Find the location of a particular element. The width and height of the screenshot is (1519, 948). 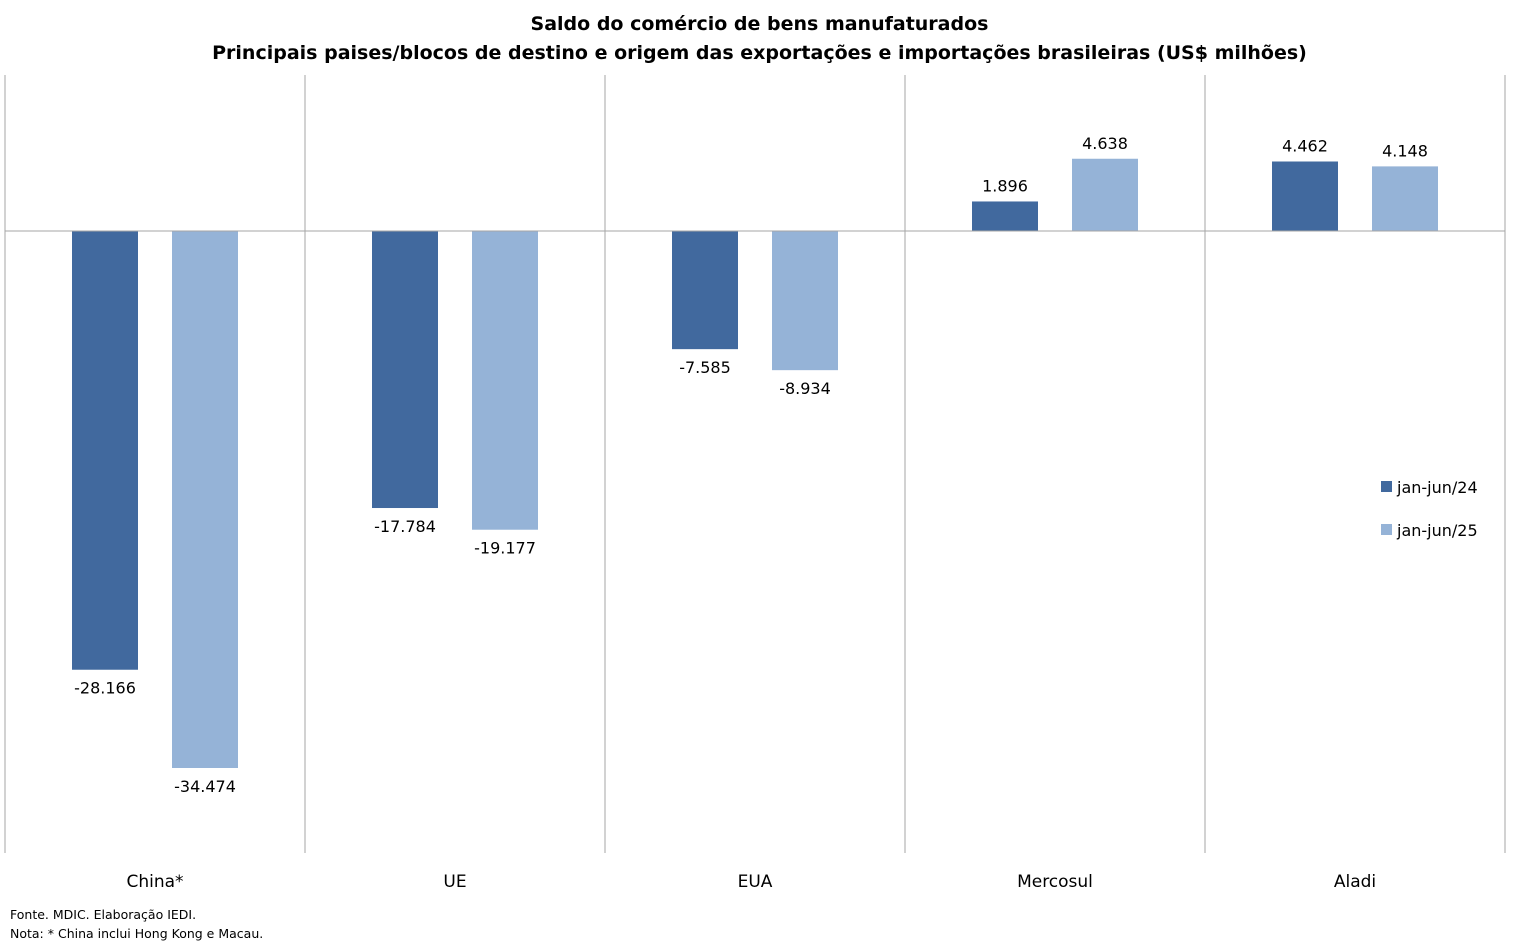

data-label: 1.896 is located at coordinates (1005, 185).